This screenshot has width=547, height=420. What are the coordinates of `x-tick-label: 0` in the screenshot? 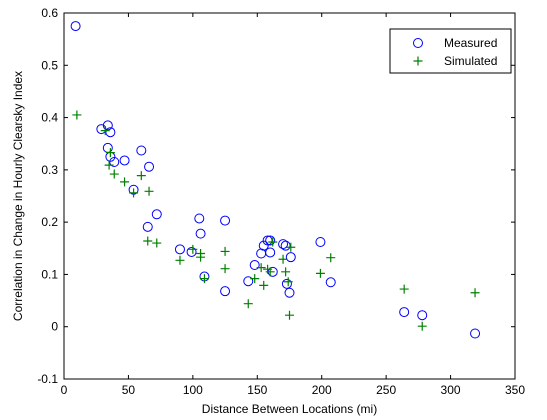 It's located at (64, 390).